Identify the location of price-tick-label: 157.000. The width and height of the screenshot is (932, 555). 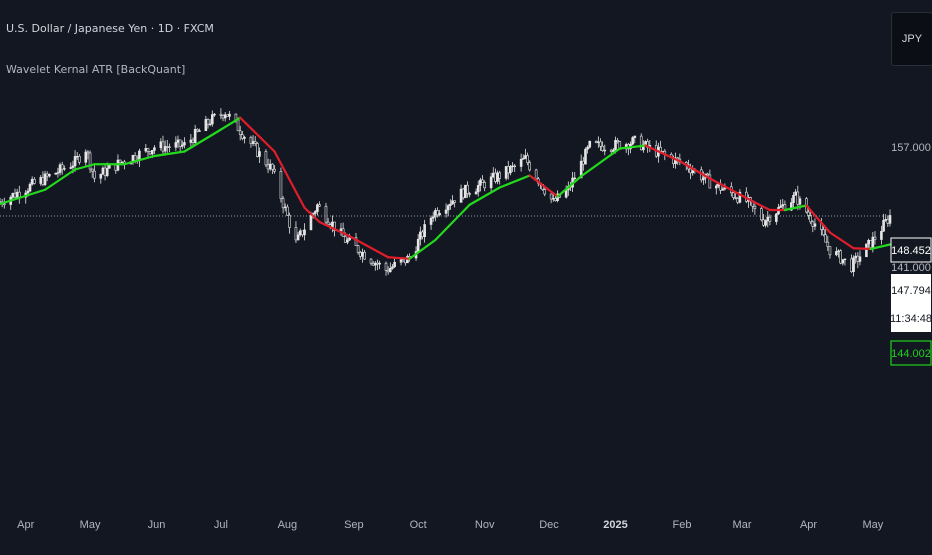
(911, 148).